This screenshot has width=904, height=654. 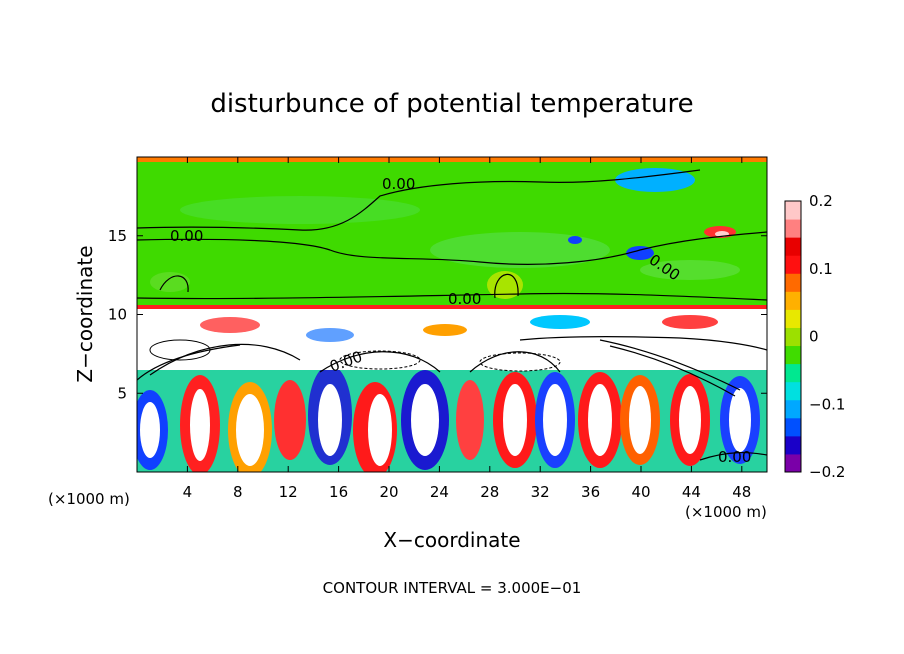 I want to click on x-tick-label: 20, so click(x=388, y=492).